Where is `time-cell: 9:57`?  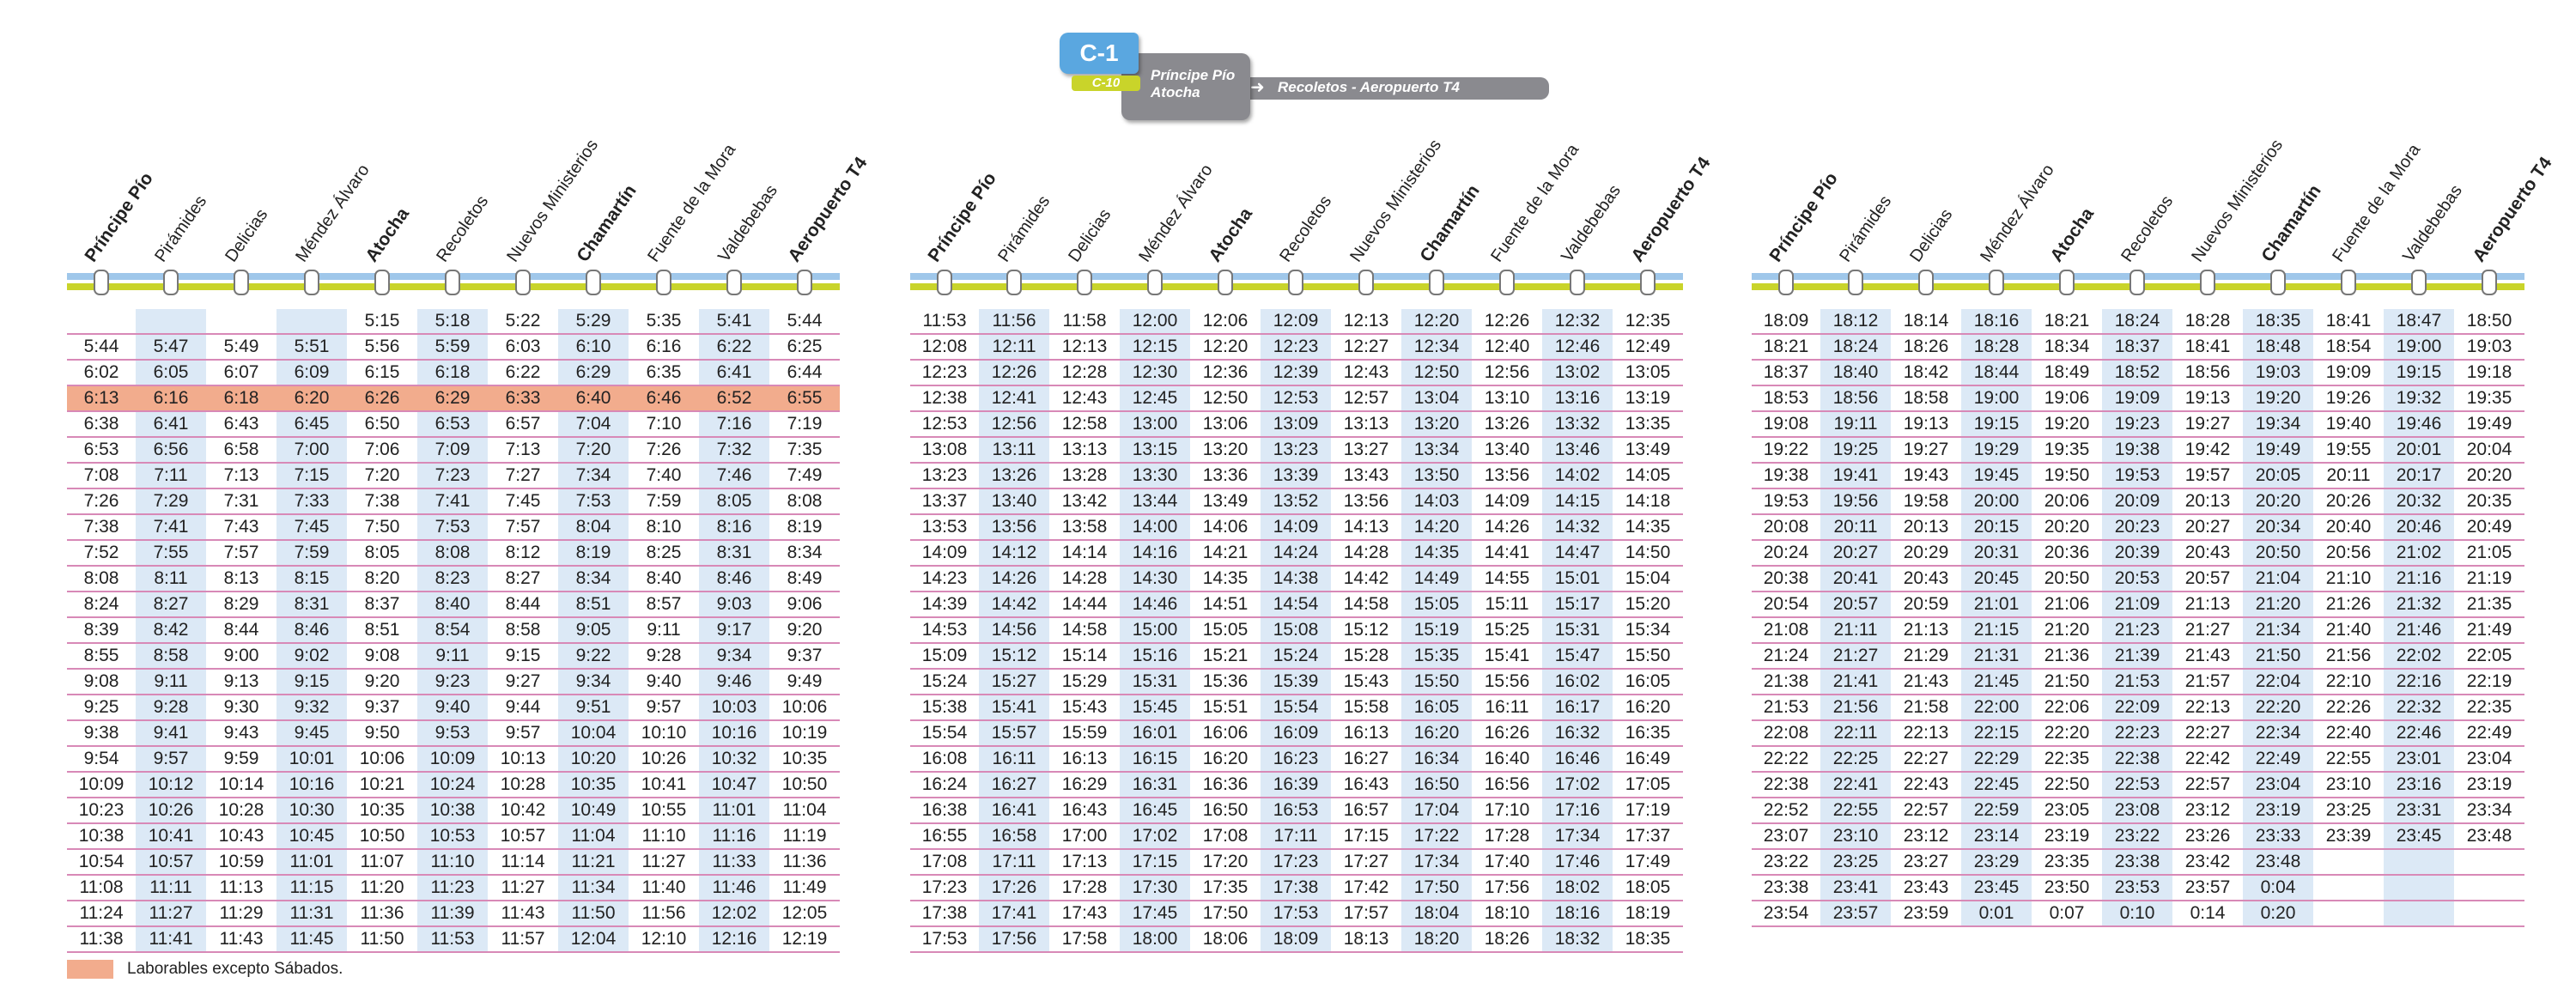 time-cell: 9:57 is located at coordinates (523, 733).